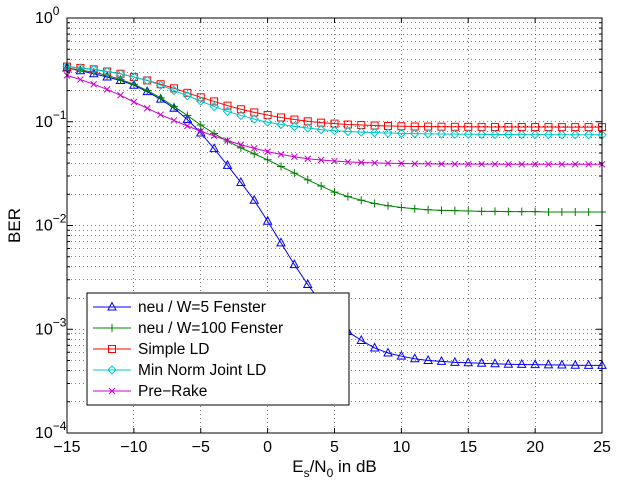  I want to click on legend-label: Pre−Rake, so click(172, 391).